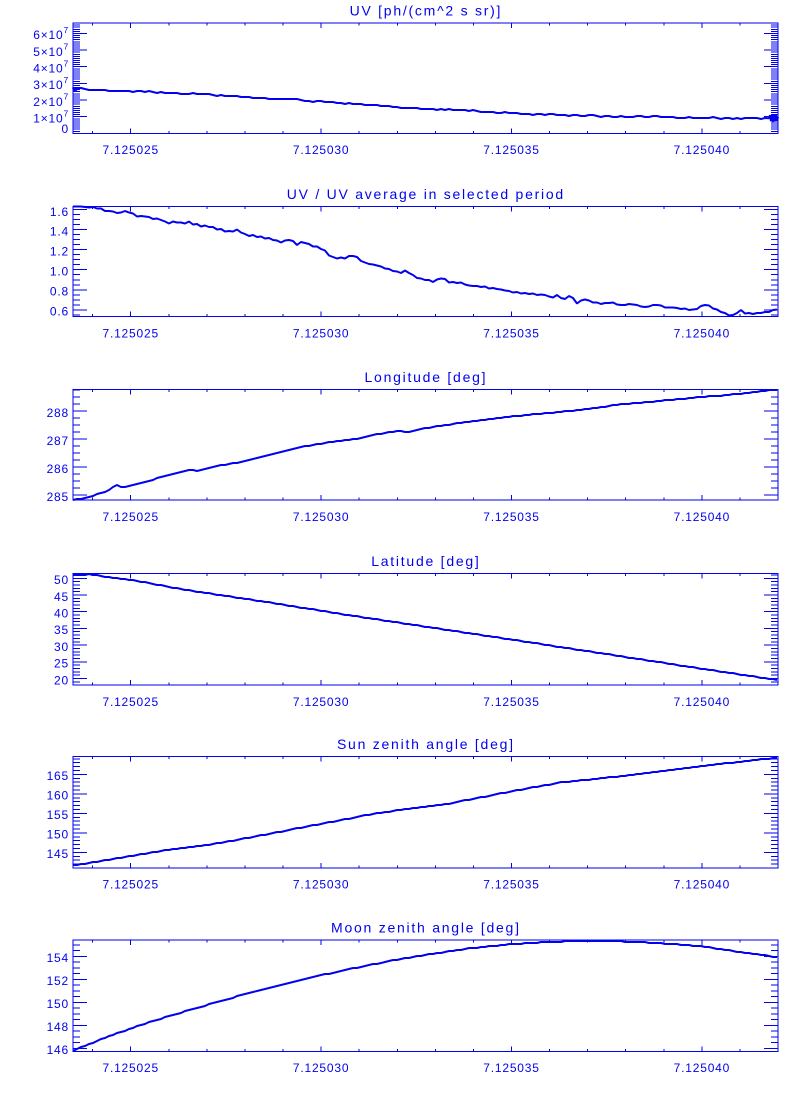  What do you see at coordinates (51, 50) in the screenshot?
I see `svg-text: 5×10⁷` at bounding box center [51, 50].